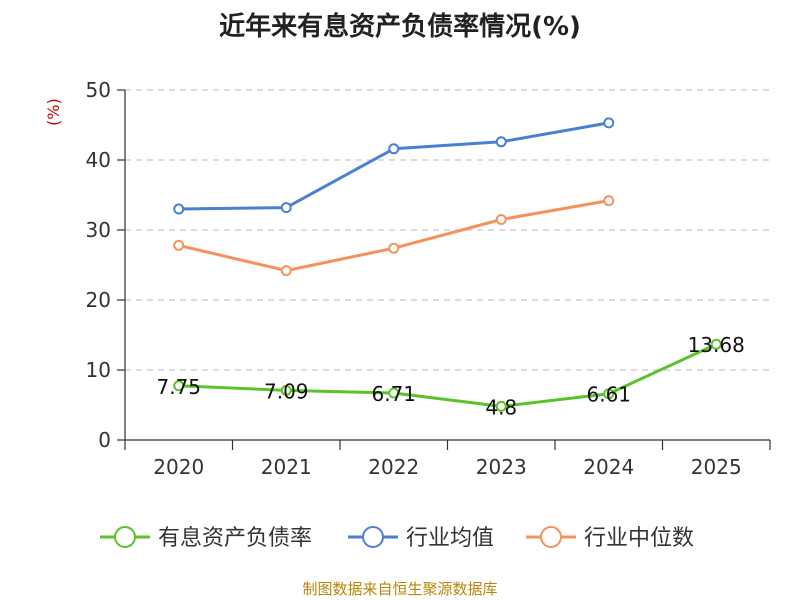 This screenshot has height=600, width=800. I want to click on y-tick-label-30: 30, so click(98, 230).